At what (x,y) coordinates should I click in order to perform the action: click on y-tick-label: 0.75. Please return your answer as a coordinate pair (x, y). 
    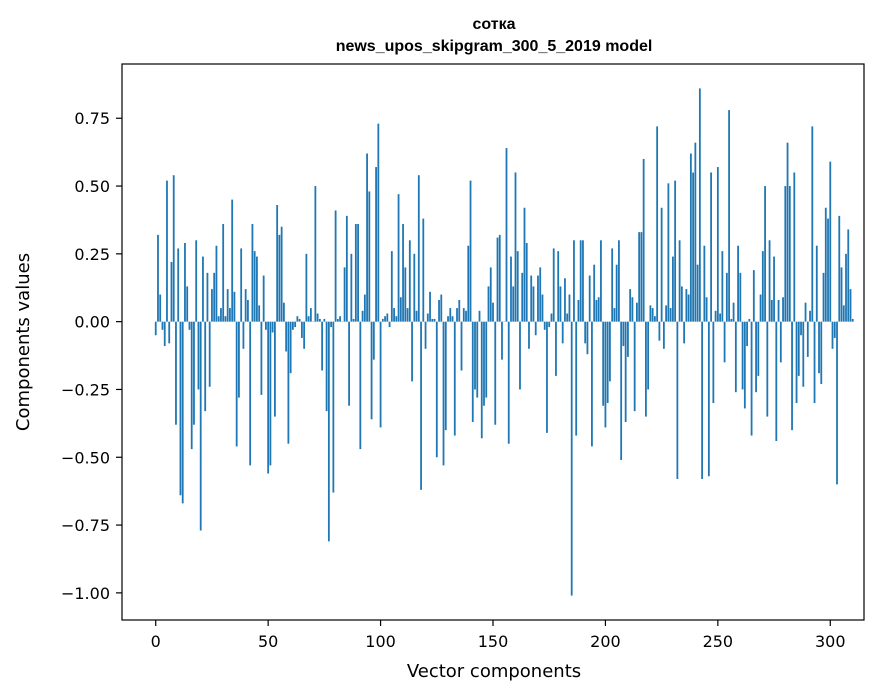
    Looking at the image, I should click on (92, 118).